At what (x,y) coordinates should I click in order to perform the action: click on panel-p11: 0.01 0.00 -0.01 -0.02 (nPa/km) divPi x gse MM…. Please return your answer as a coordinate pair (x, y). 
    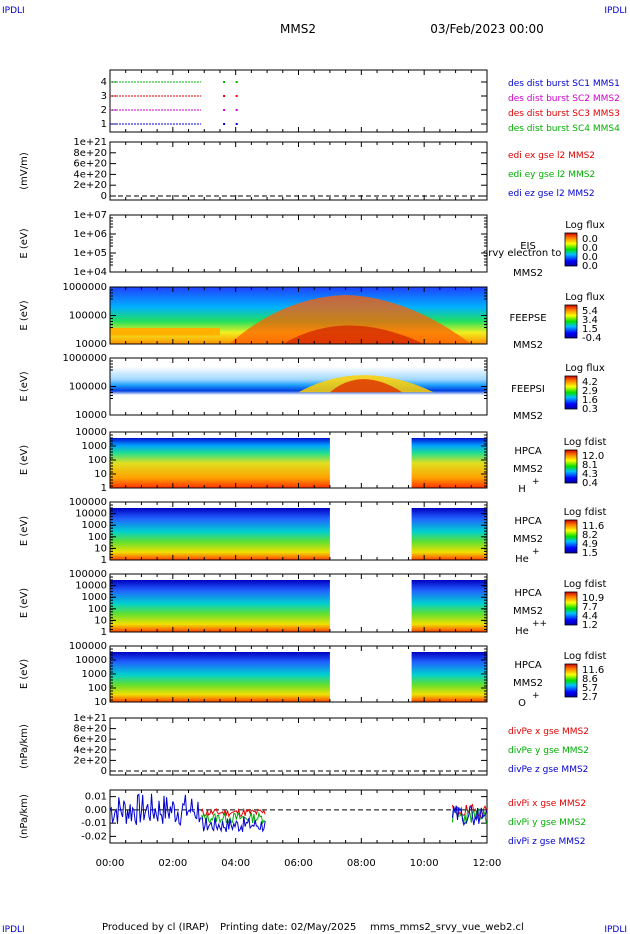
    Looking at the image, I should click on (302, 818).